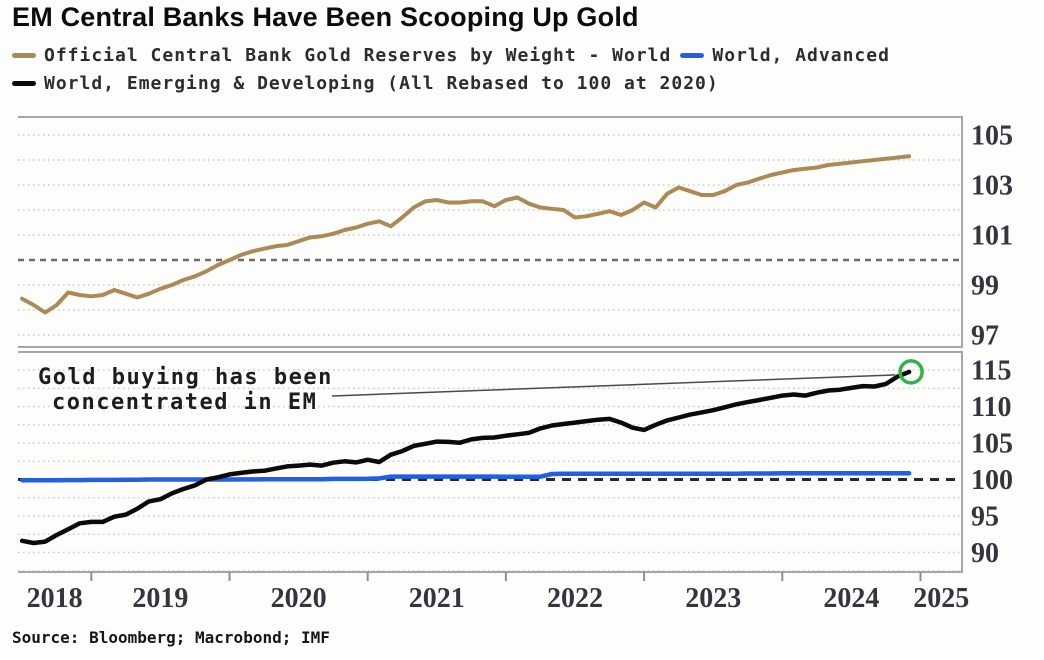 Image resolution: width=1044 pixels, height=660 pixels. Describe the element at coordinates (992, 480) in the screenshot. I see `y-axis-label: 100` at that location.